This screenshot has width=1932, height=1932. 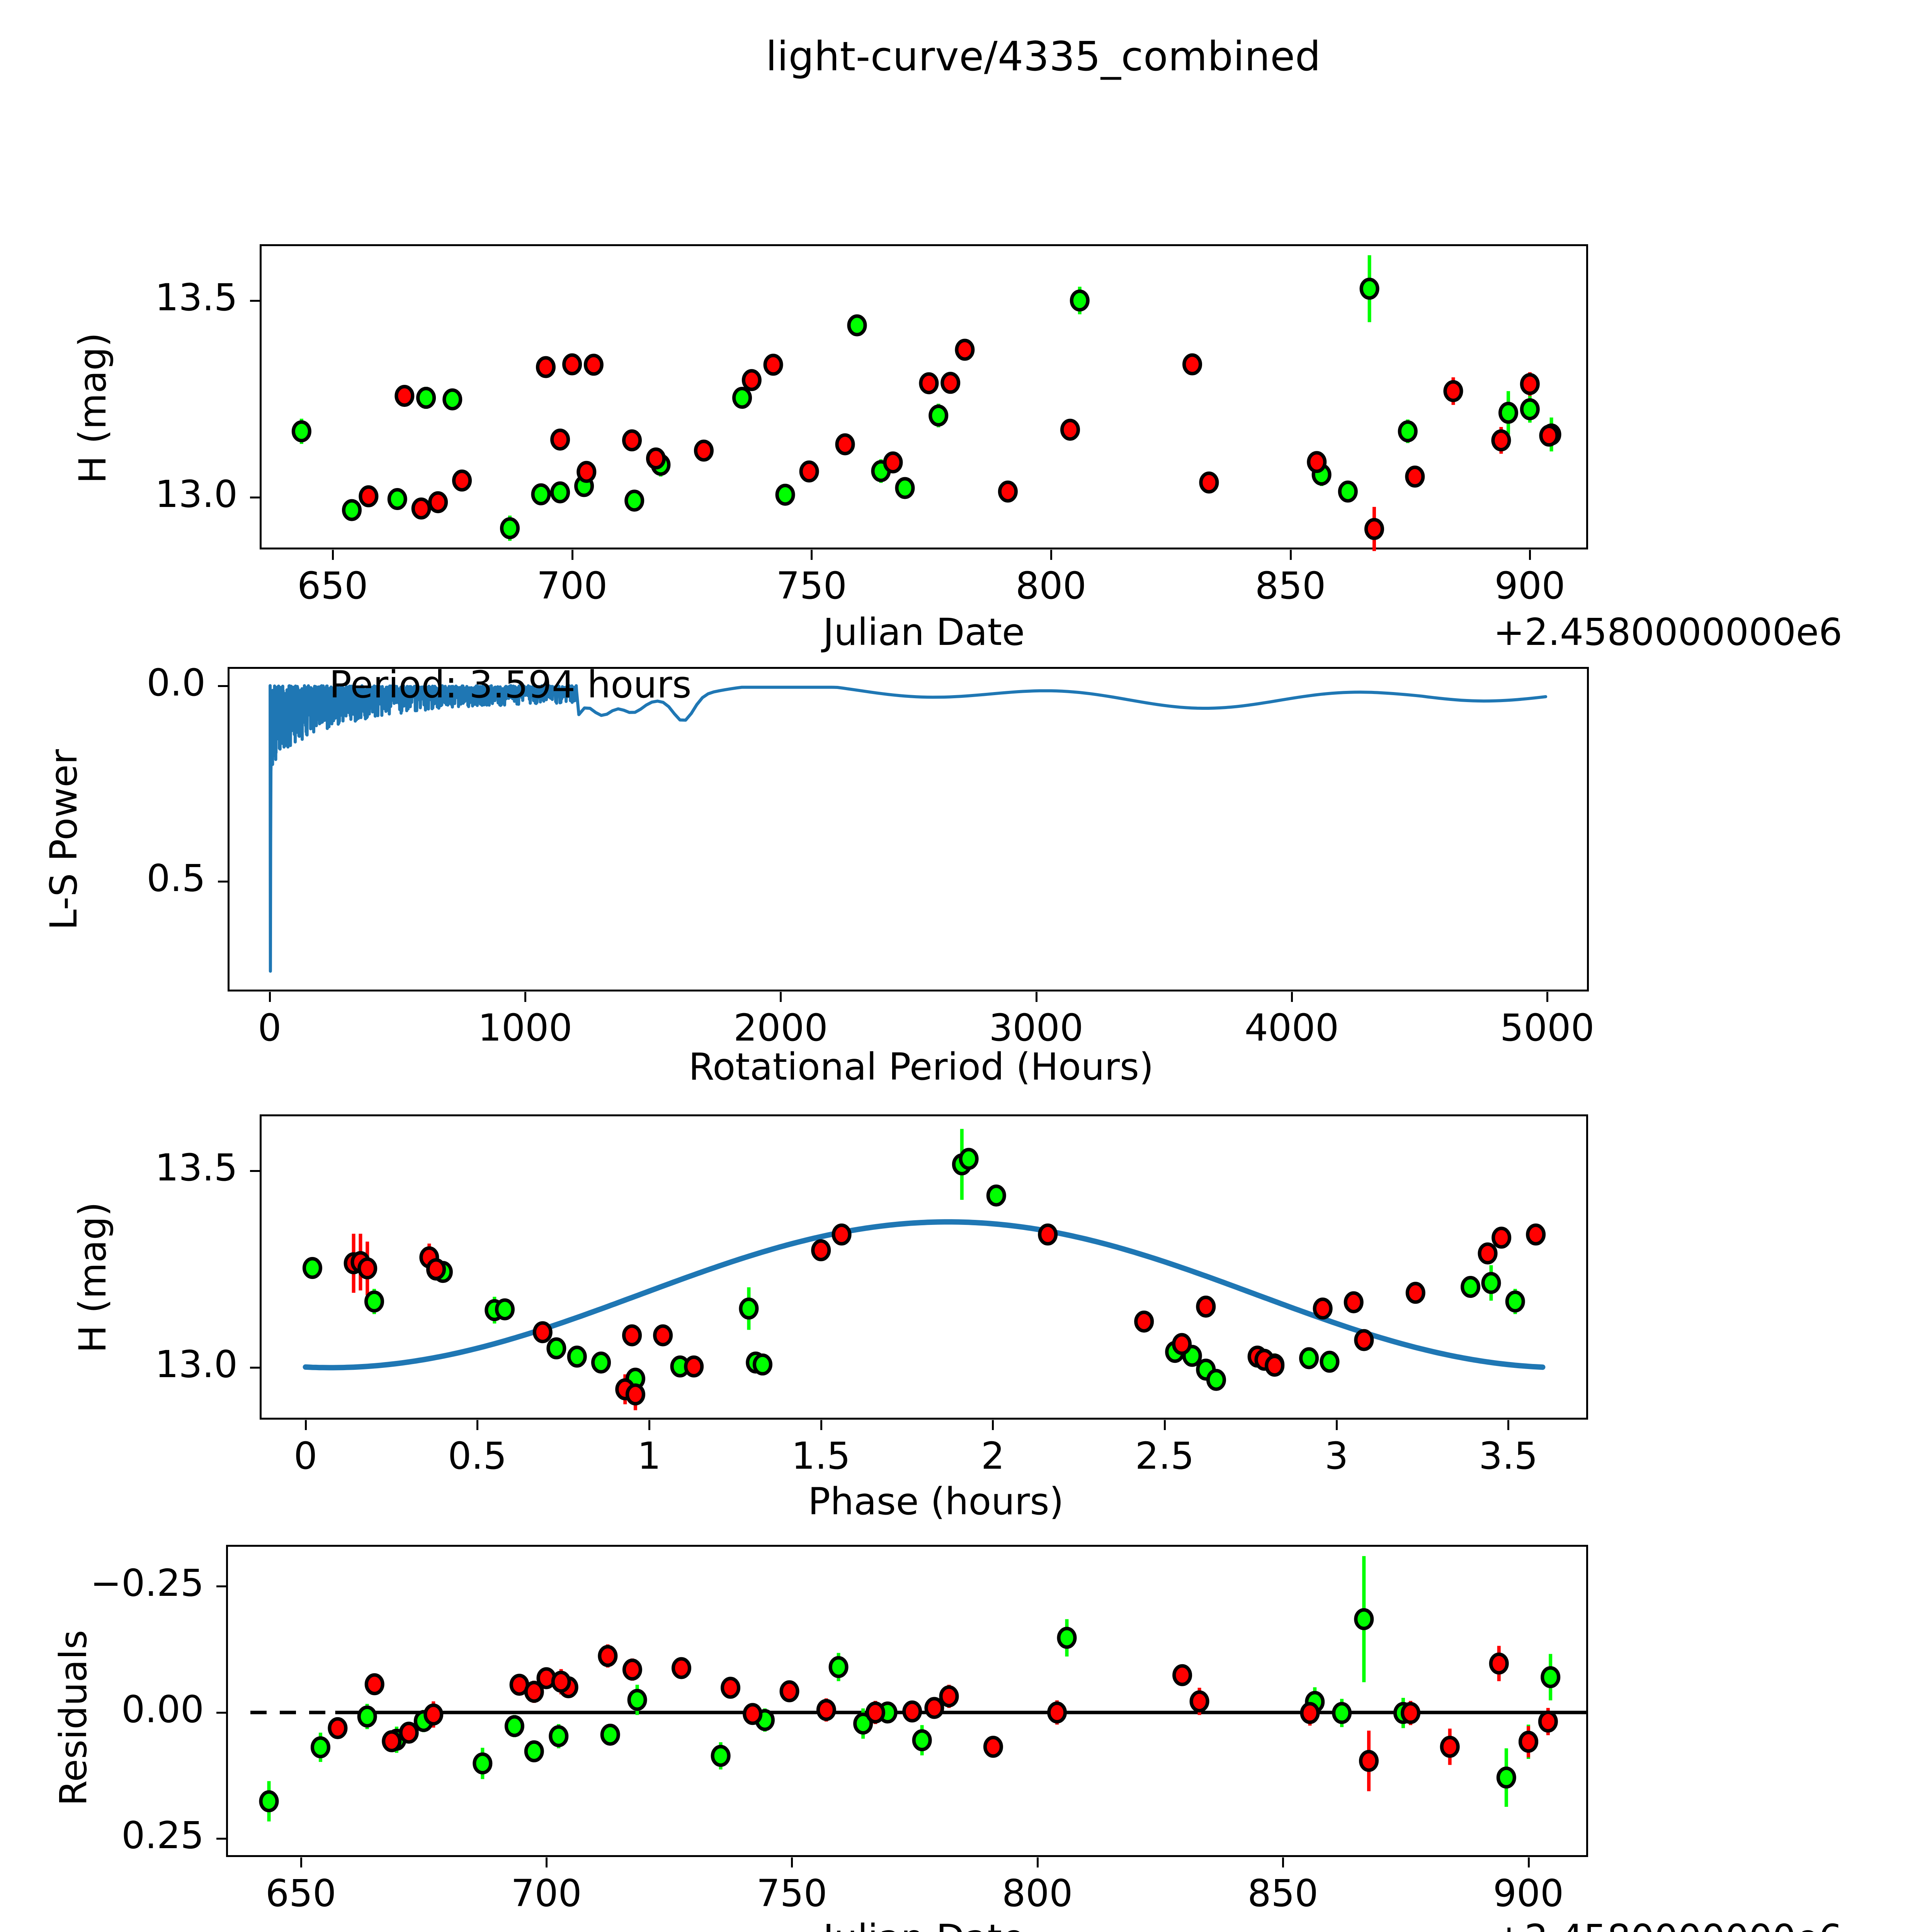 I want to click on xtick-label-3-3: 3, so click(x=1337, y=1456).